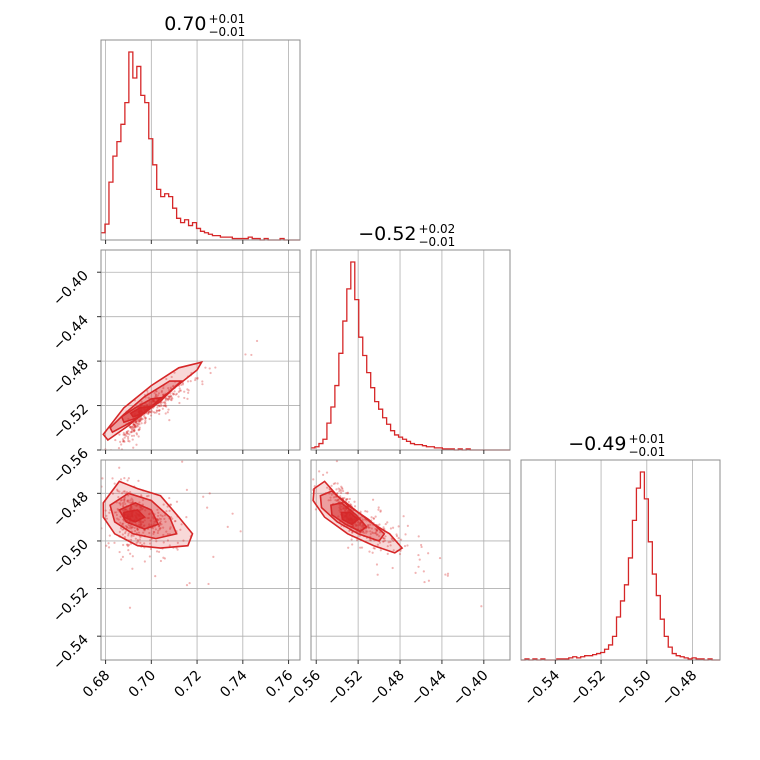  What do you see at coordinates (620, 560) in the screenshot?
I see `histogram-2-frame` at bounding box center [620, 560].